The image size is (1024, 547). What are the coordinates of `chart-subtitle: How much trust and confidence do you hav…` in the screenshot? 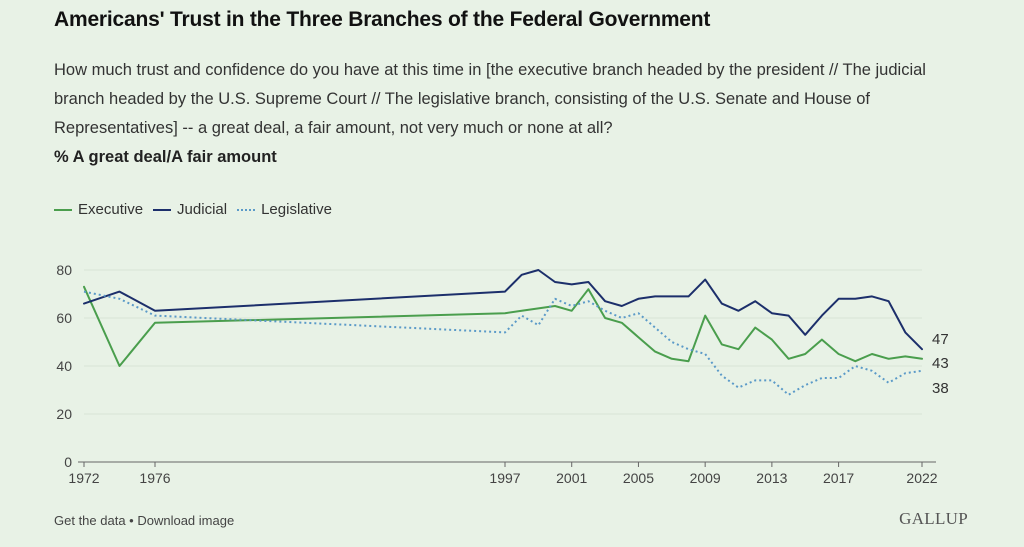 It's located at (490, 99).